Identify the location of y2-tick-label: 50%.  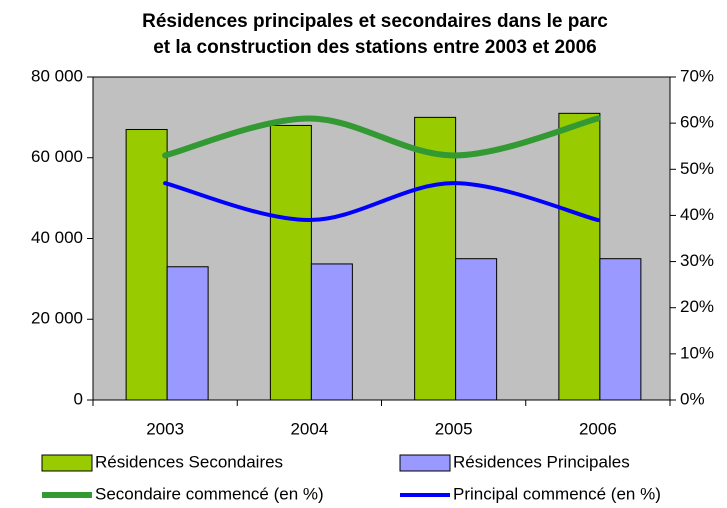
(697, 168).